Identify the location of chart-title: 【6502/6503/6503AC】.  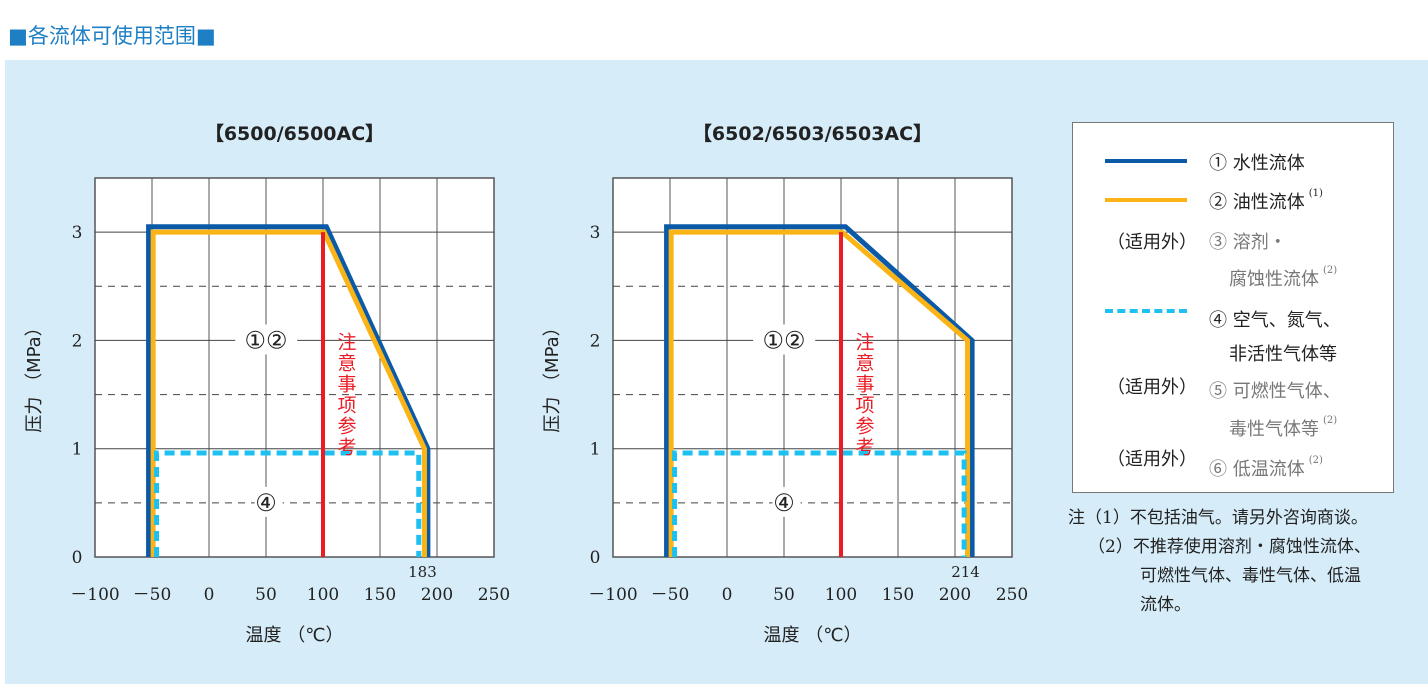
(812, 133).